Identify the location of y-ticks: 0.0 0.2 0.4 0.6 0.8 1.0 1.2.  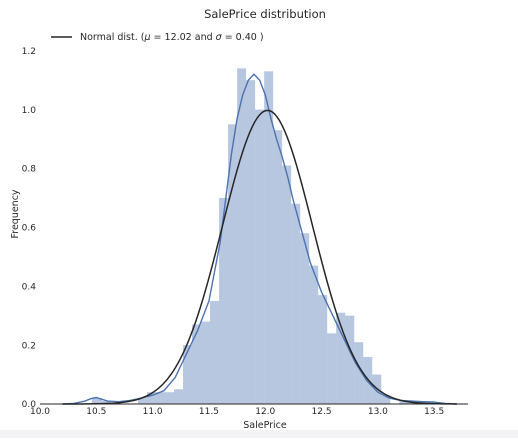
(29, 228).